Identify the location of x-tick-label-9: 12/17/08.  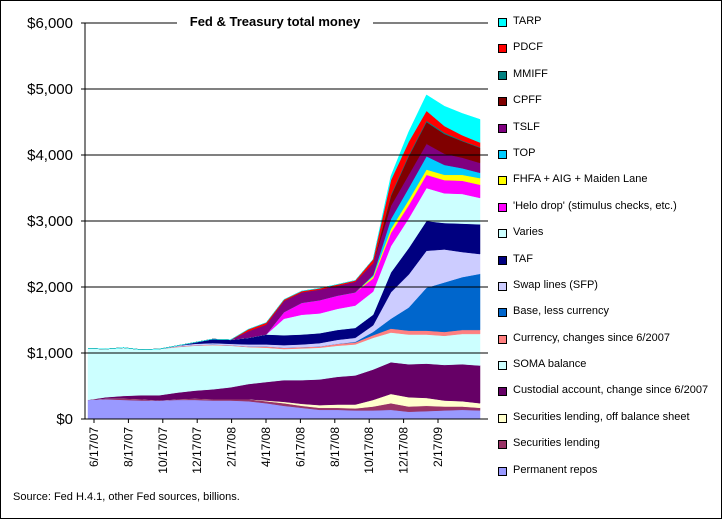
(404, 450).